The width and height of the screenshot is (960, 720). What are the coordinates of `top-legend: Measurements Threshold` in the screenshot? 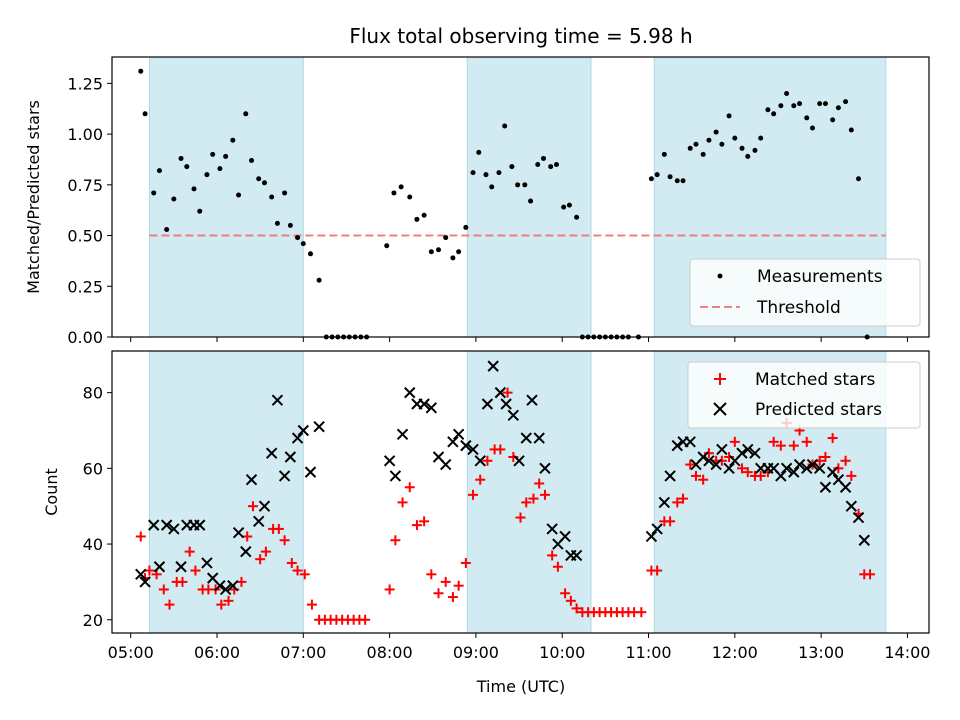 It's located at (805, 292).